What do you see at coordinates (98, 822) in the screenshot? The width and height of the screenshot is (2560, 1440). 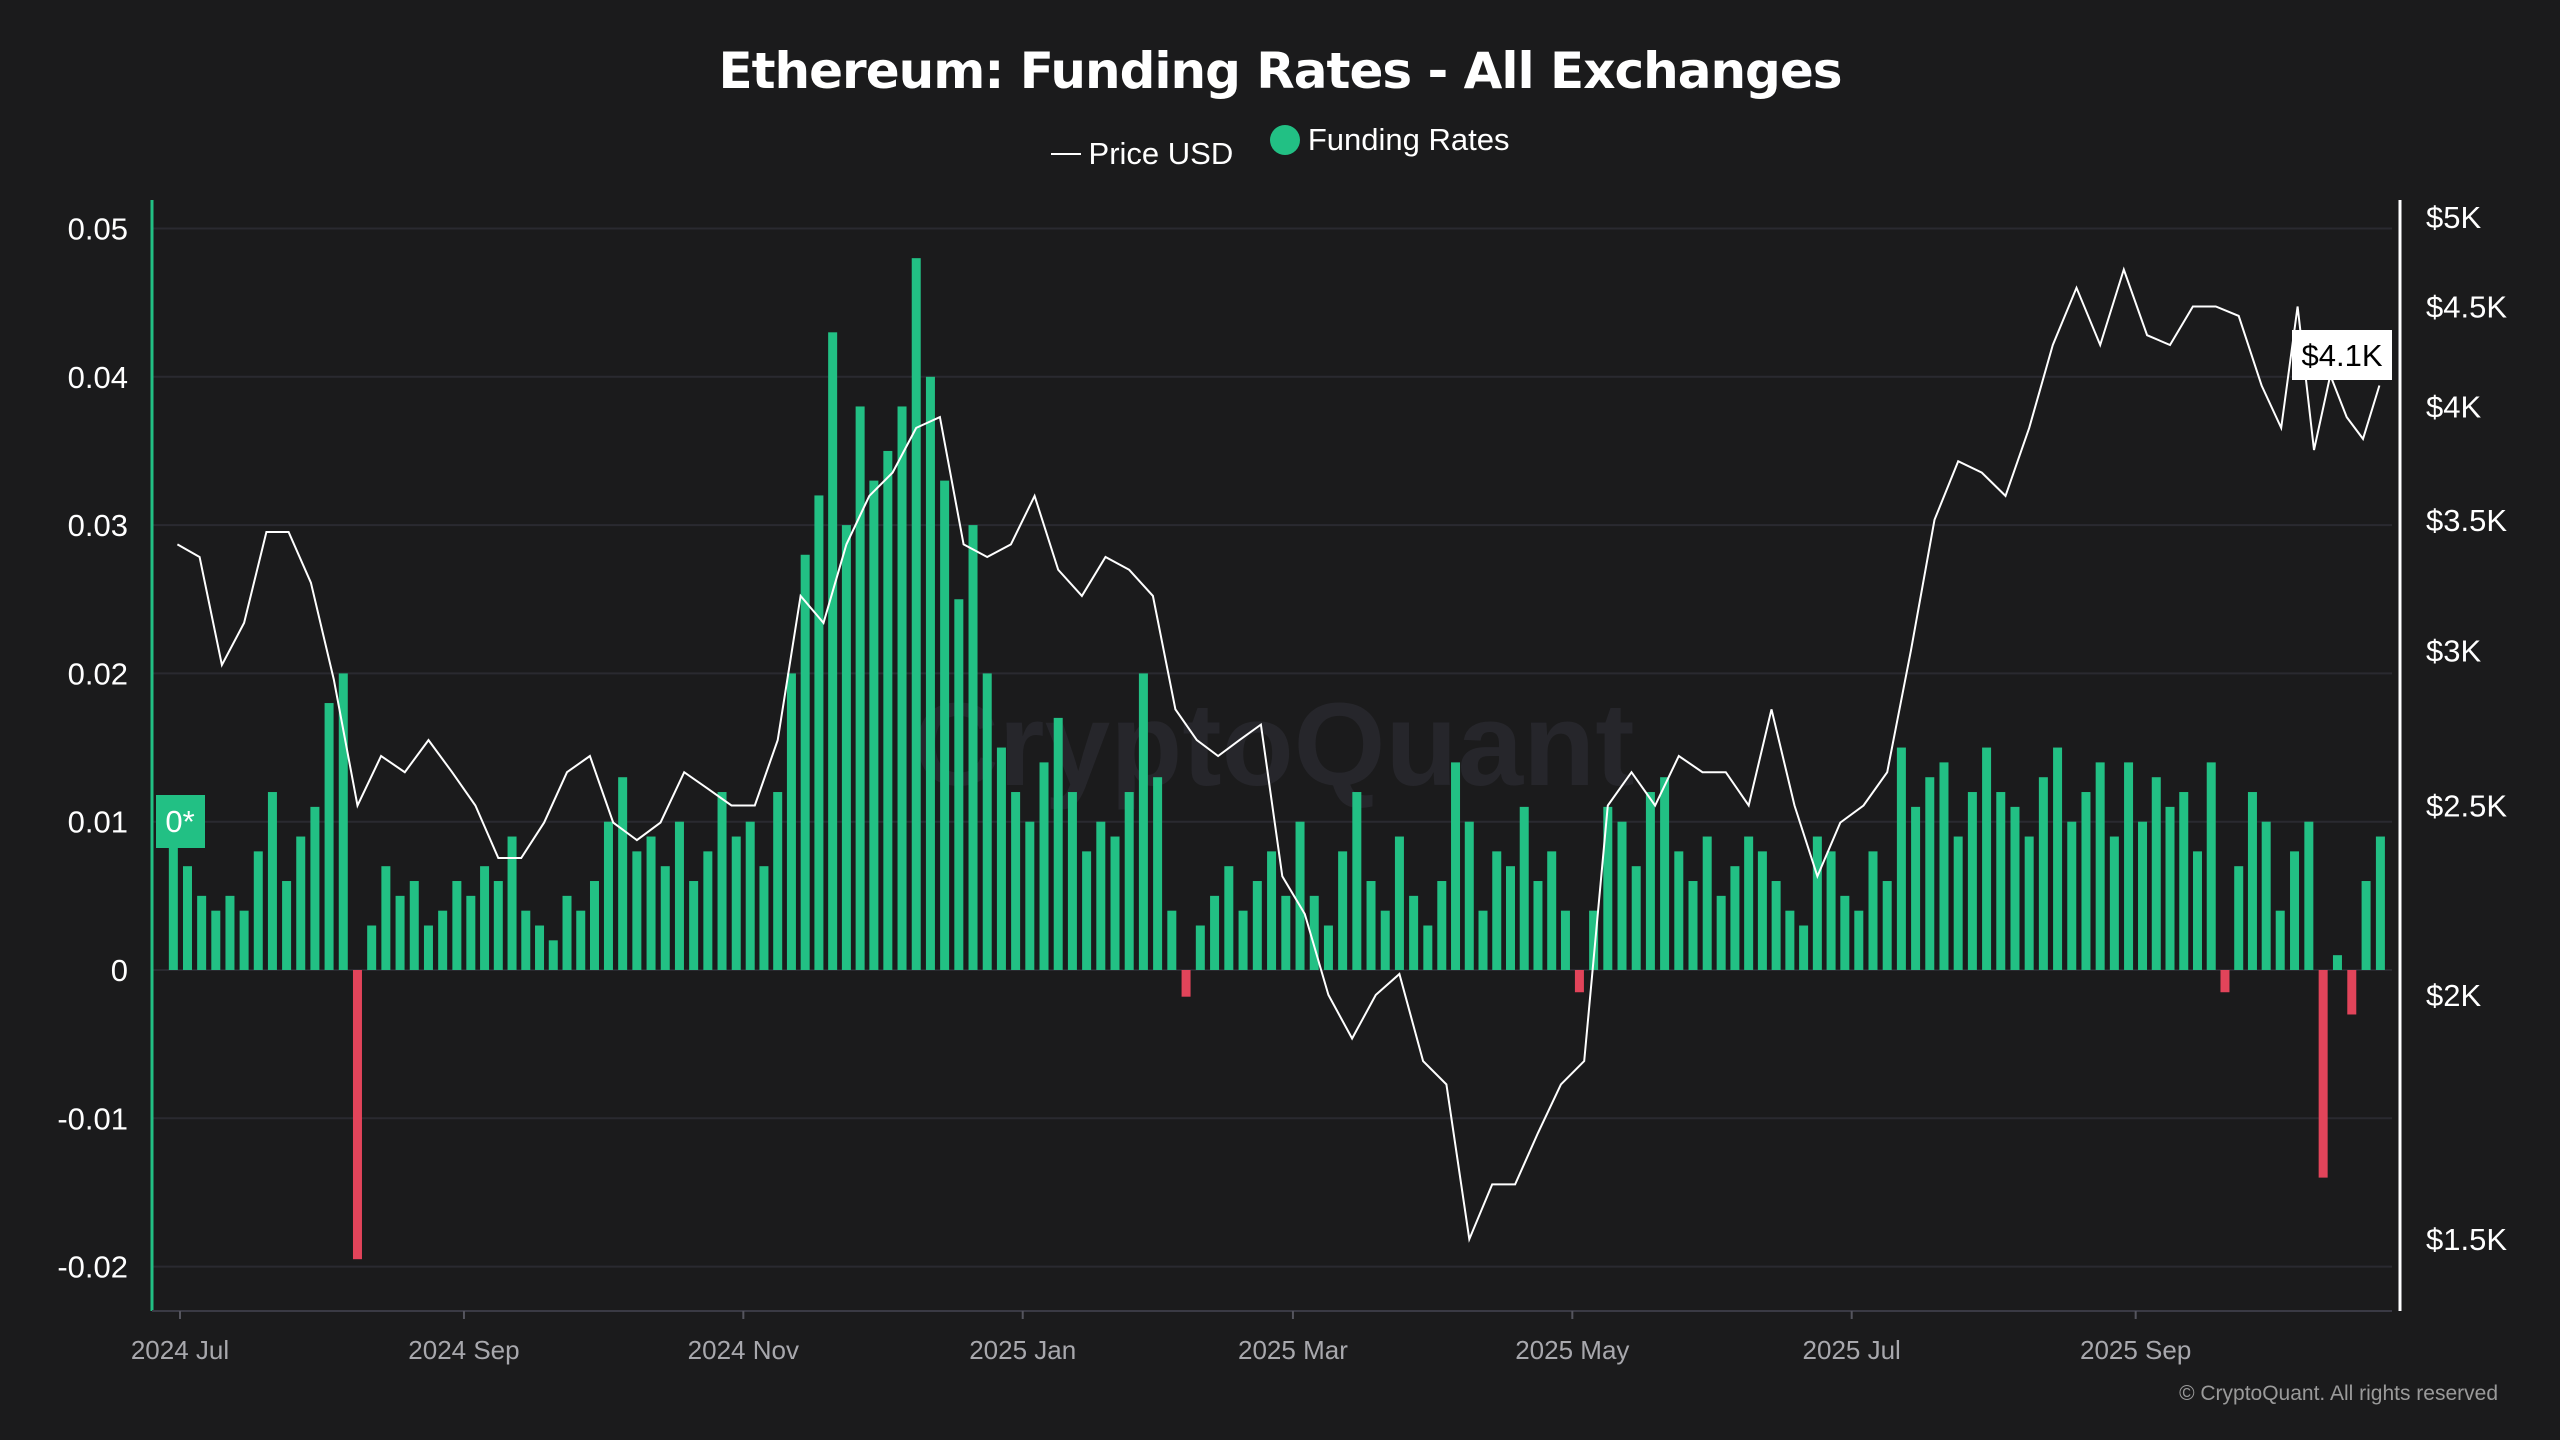 I see `left-tick-label: 0.01` at bounding box center [98, 822].